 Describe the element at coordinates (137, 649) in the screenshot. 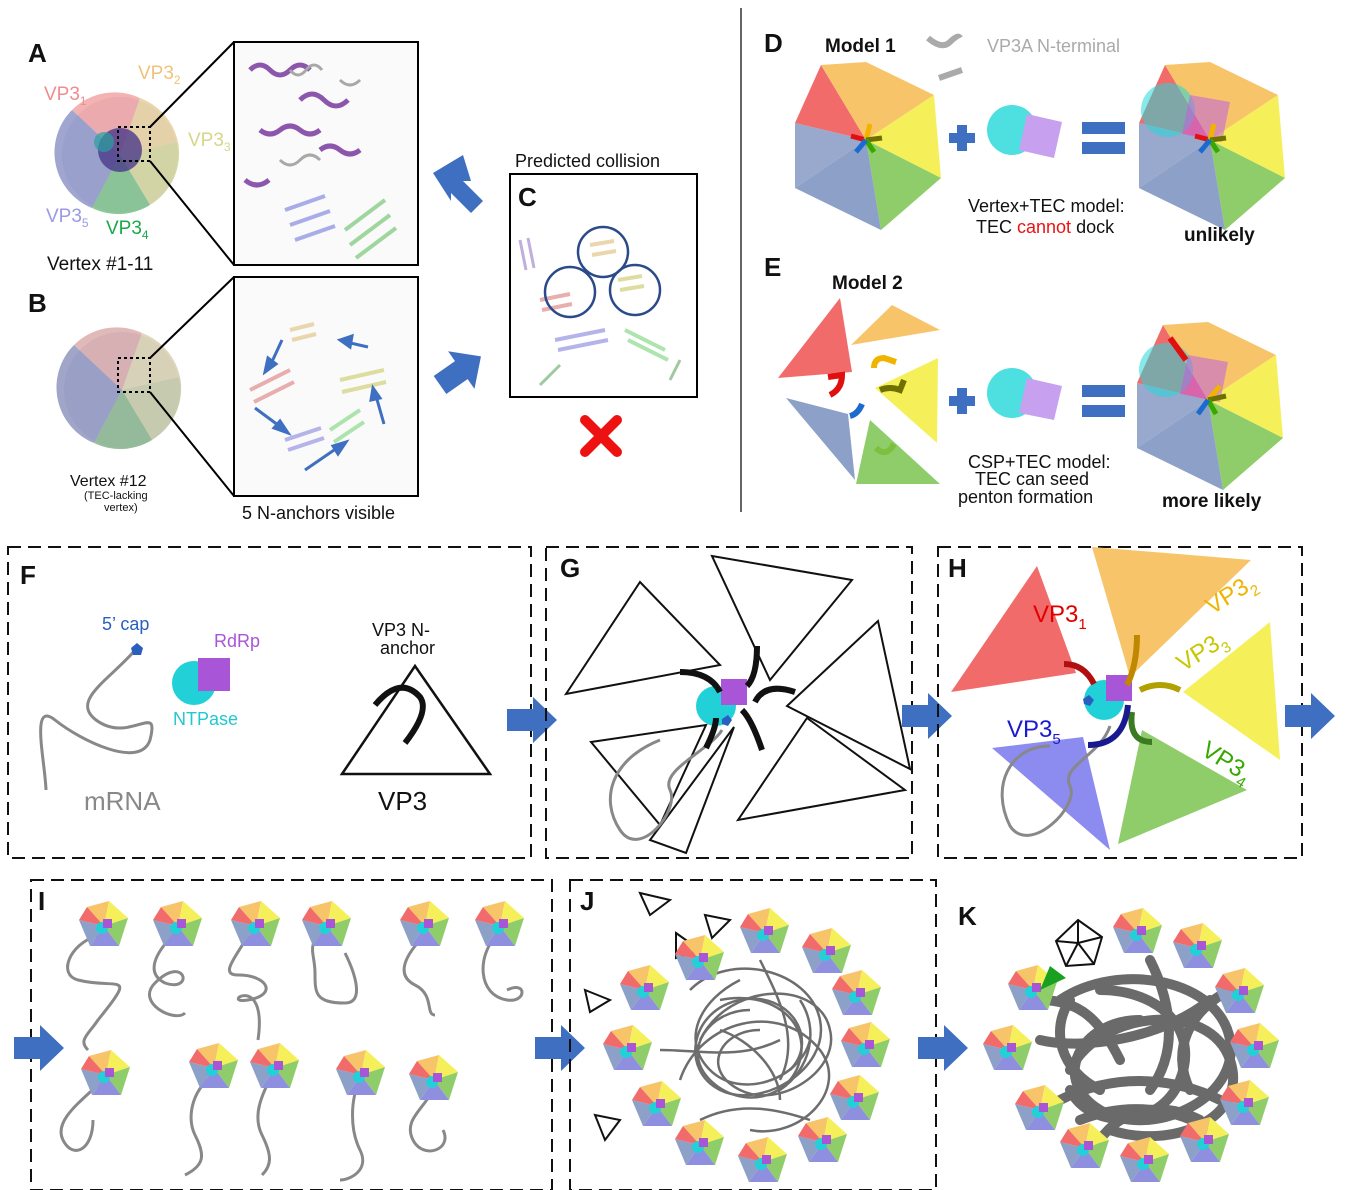

I see `cap-icon` at that location.